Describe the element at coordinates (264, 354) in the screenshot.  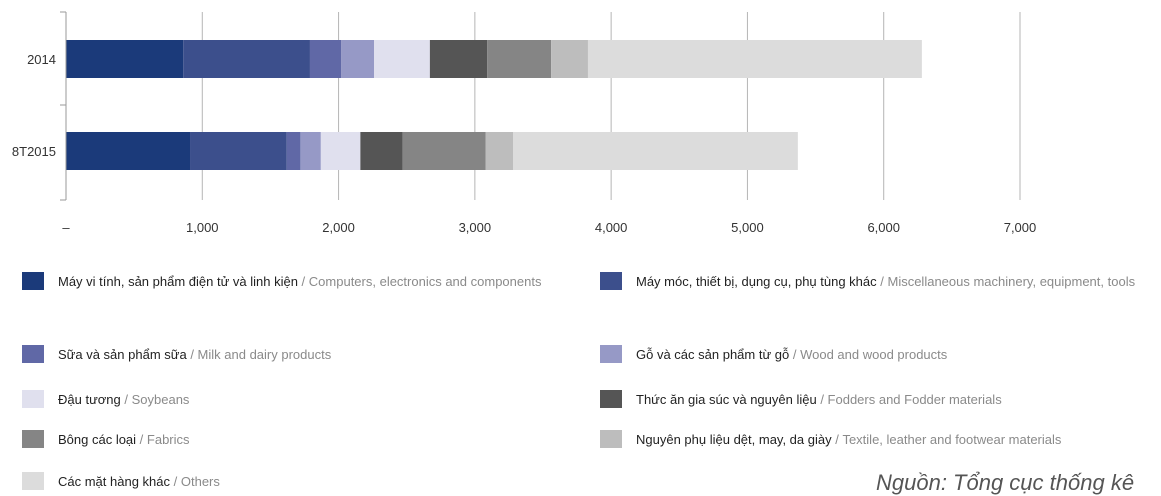
I see `legend-label-en: Milk and dairy products` at that location.